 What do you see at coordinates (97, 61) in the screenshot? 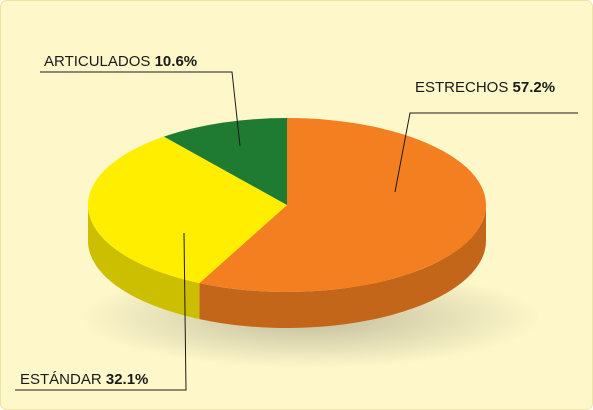
I see `label-name: ARTICULADOS` at bounding box center [97, 61].